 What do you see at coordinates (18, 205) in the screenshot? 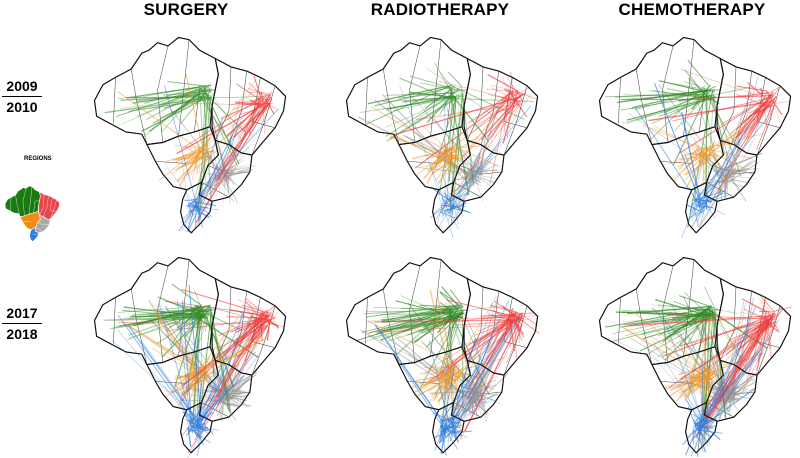
I see `legend-state-border` at bounding box center [18, 205].